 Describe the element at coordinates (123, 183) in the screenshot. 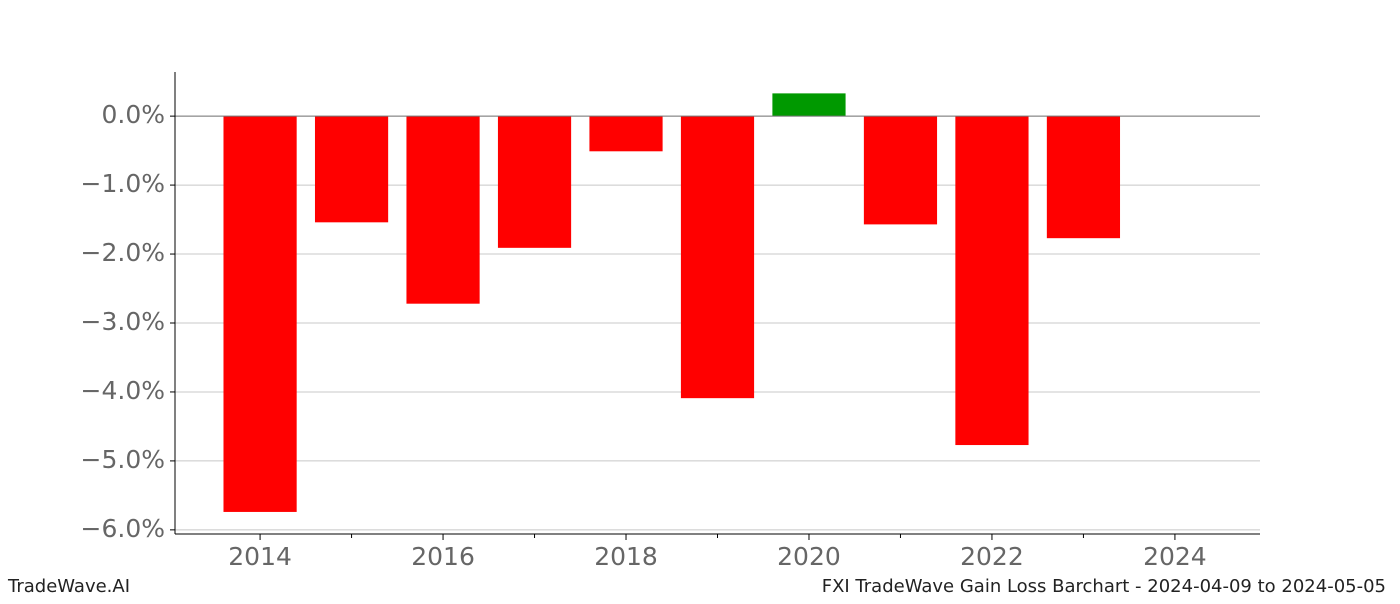

I see `y-tick-label: −1.0%` at that location.